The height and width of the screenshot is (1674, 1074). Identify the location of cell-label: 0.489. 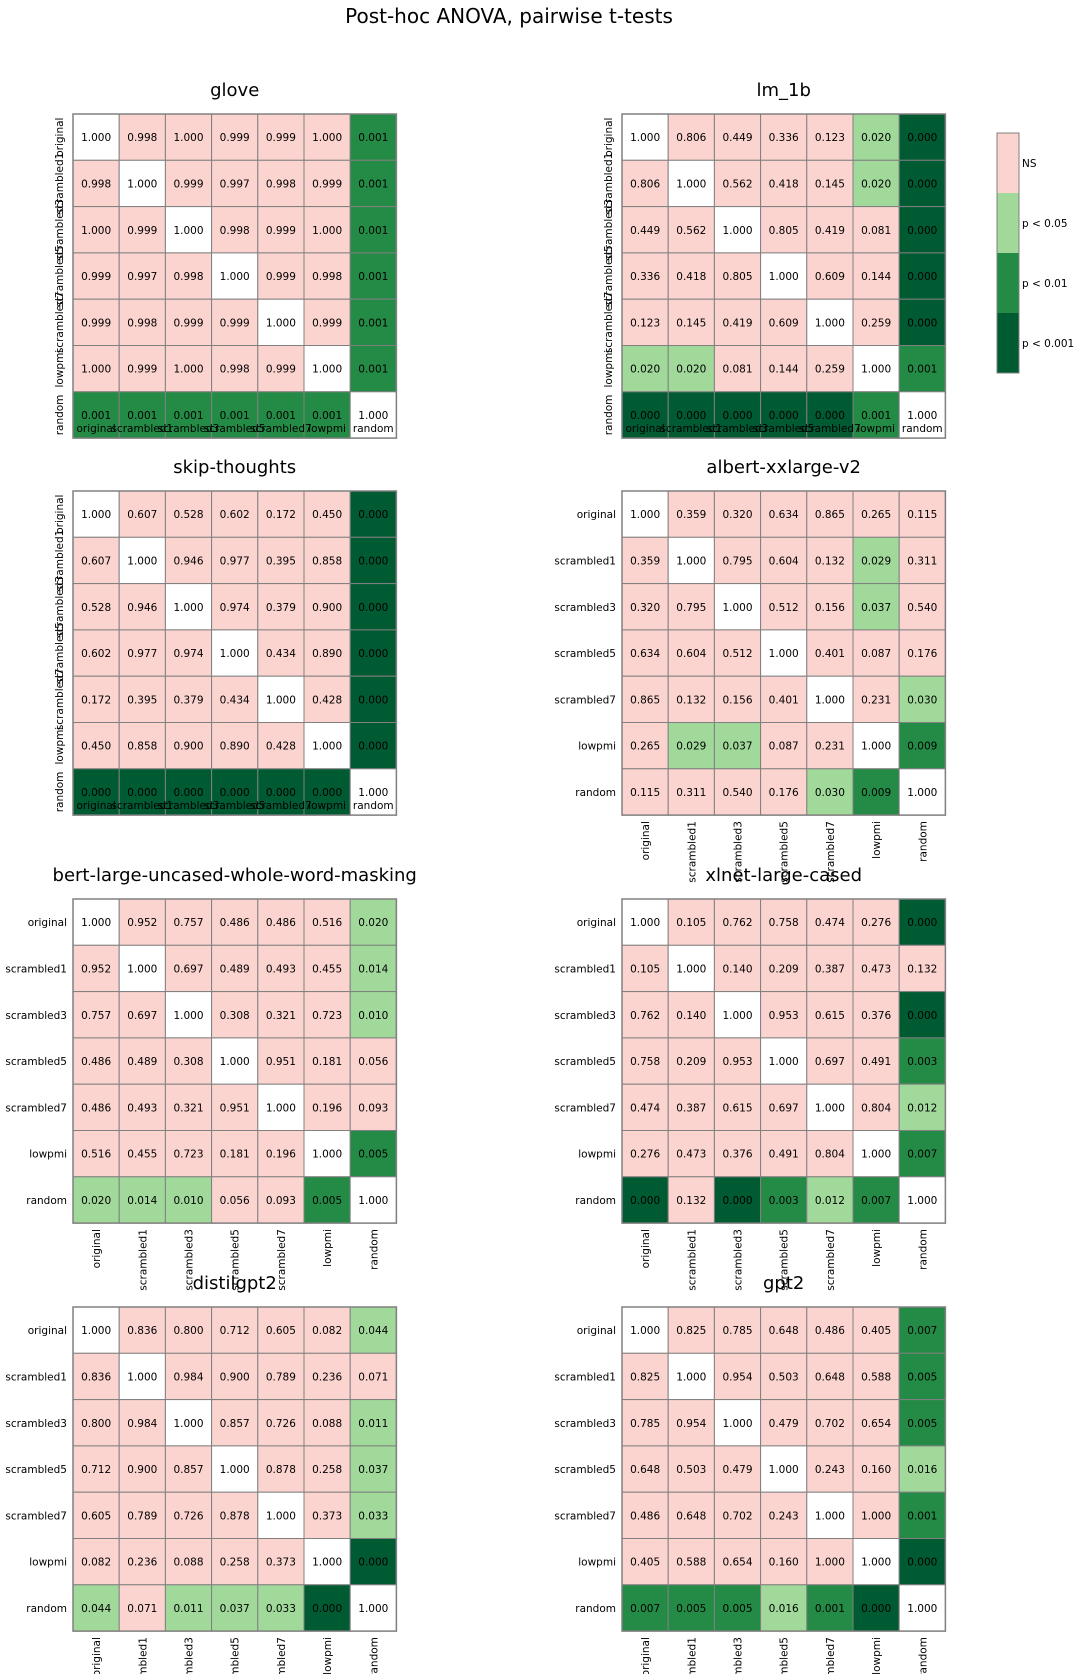
(142, 1062).